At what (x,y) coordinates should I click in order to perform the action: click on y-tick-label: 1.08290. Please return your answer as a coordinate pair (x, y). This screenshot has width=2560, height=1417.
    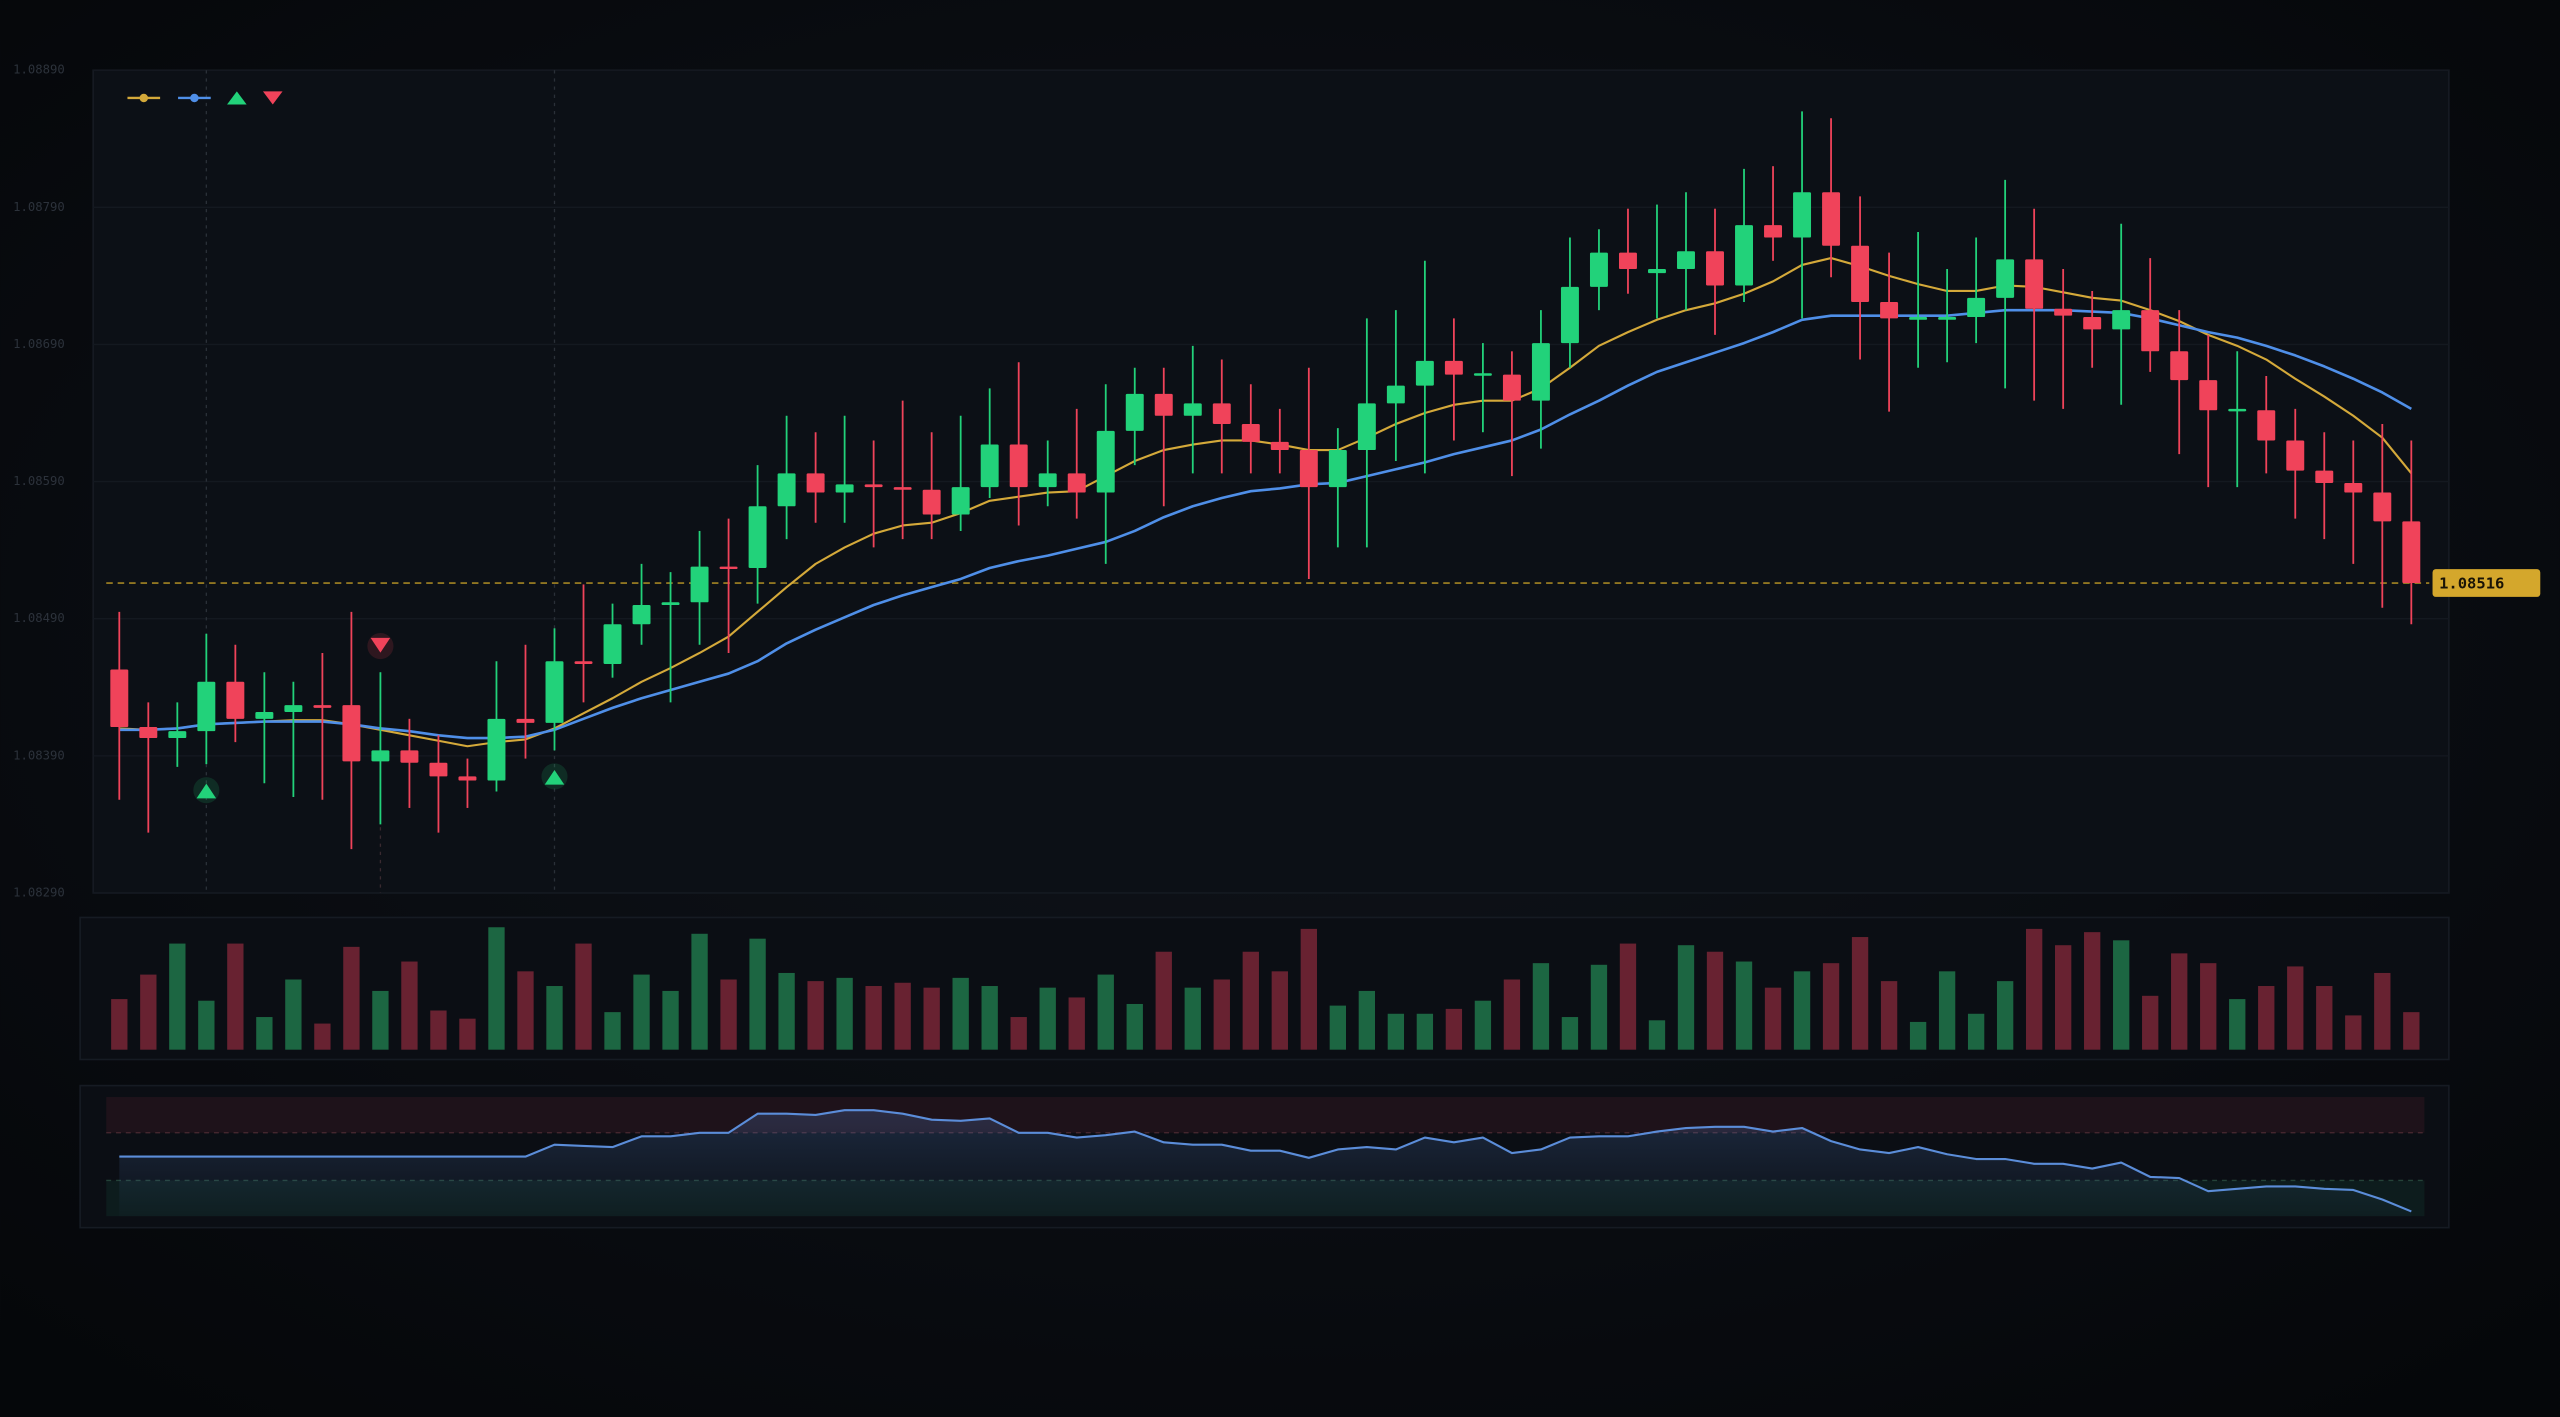
    Looking at the image, I should click on (39, 892).